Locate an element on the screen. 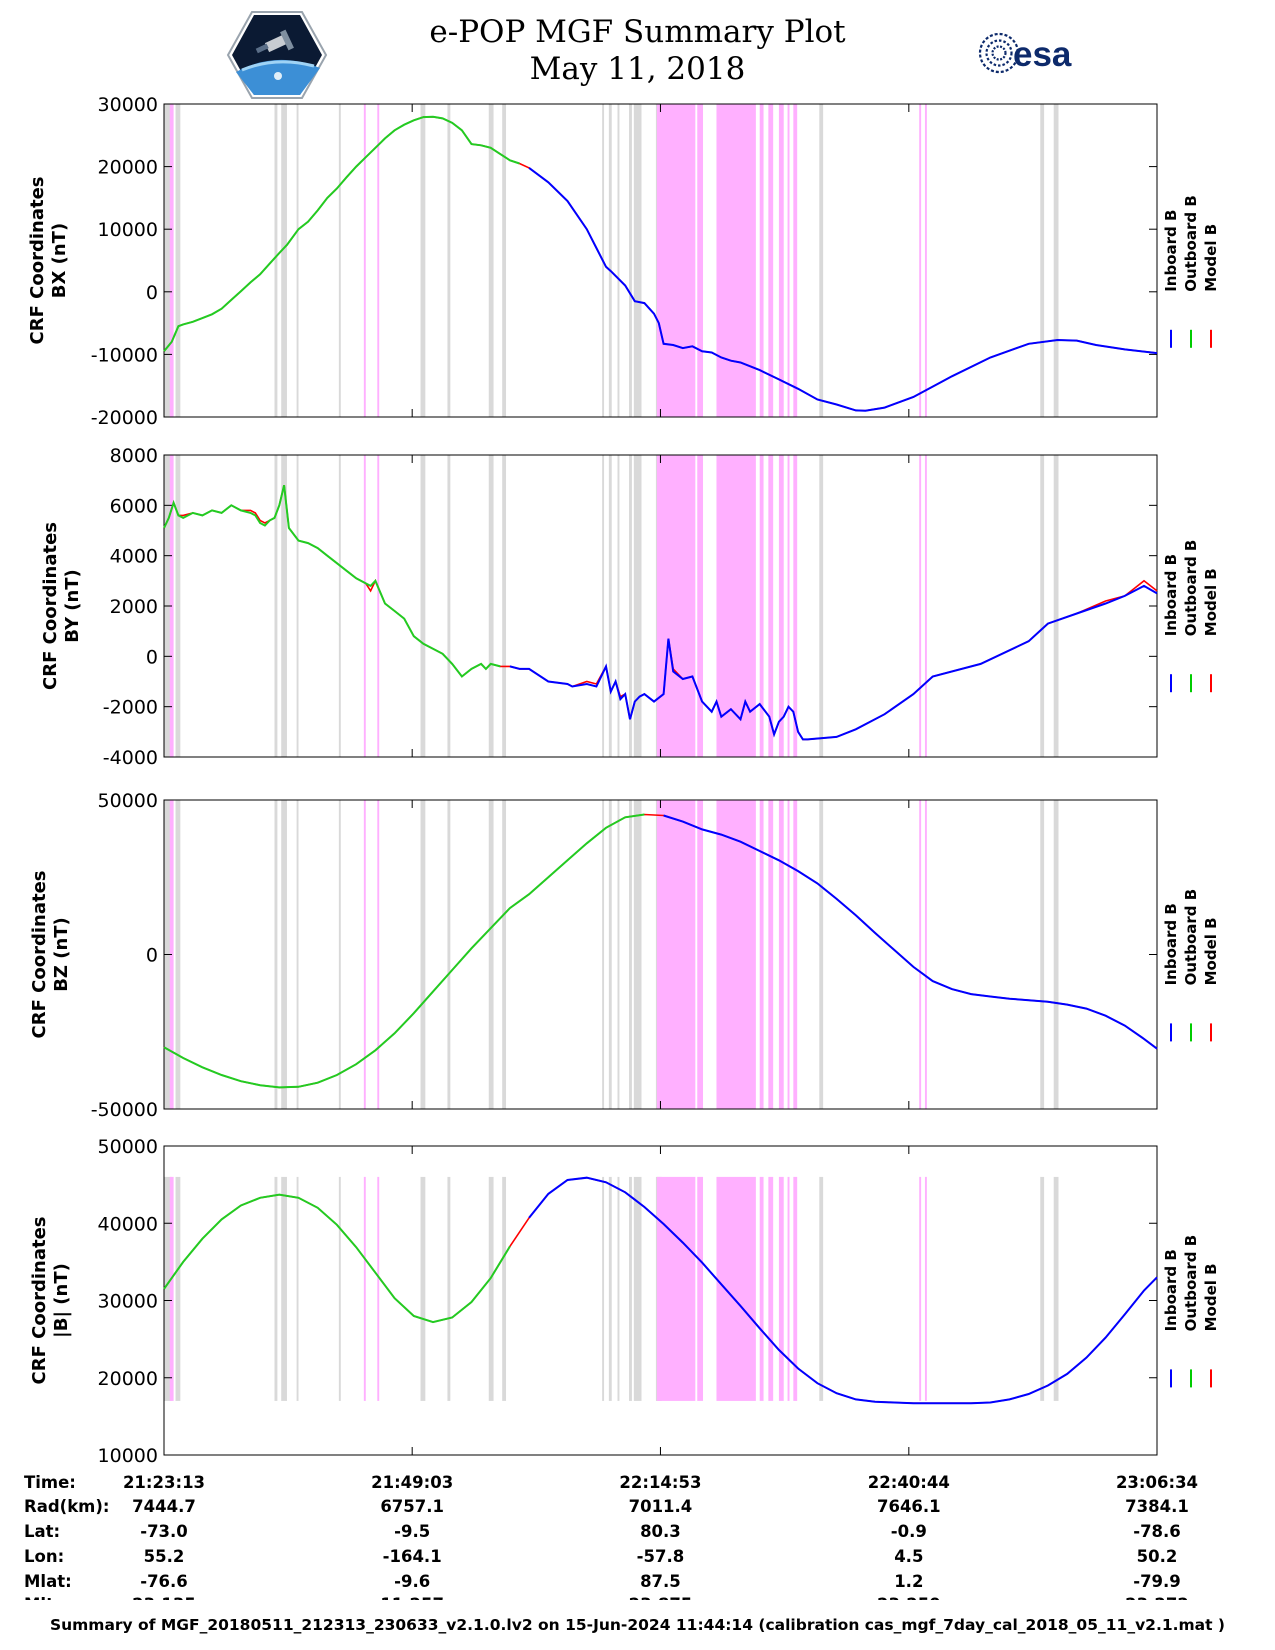 Image resolution: width=1275 pixels, height=1650 pixels. plot-title: e-POP MGF Summary Plot May 11, 2018 is located at coordinates (637, 51).